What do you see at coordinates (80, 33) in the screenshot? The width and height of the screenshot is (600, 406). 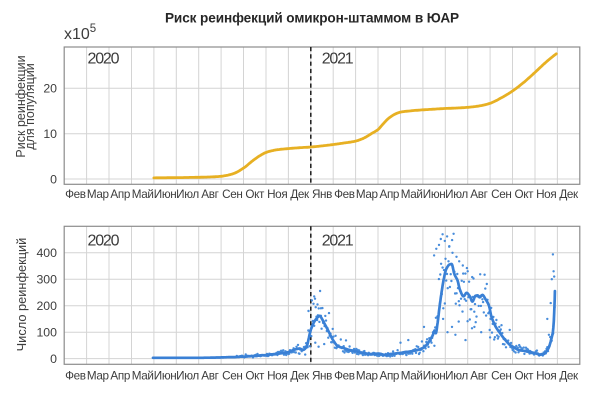 I see `svg-text: x105` at bounding box center [80, 33].